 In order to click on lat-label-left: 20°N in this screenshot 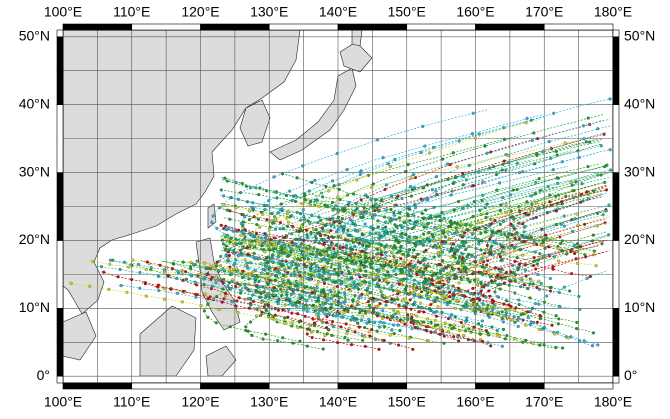, I will do `click(34, 239)`.